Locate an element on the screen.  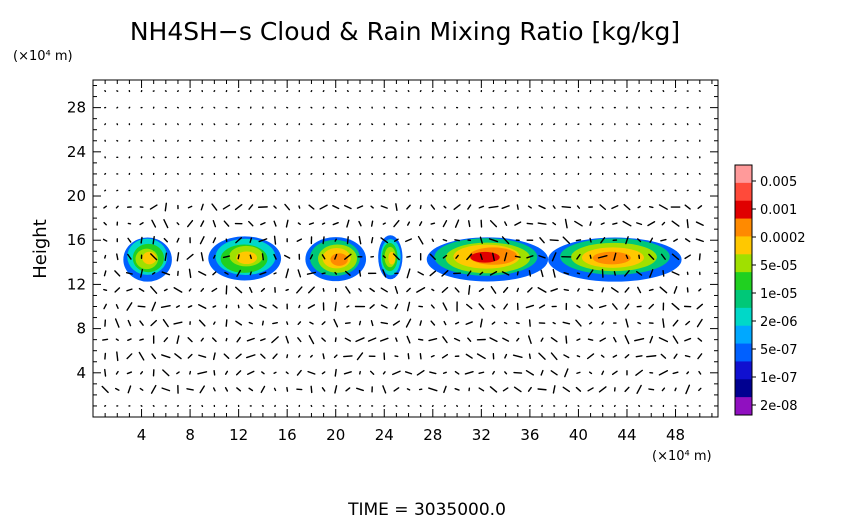
y-tick-label: 12 is located at coordinates (76, 284).